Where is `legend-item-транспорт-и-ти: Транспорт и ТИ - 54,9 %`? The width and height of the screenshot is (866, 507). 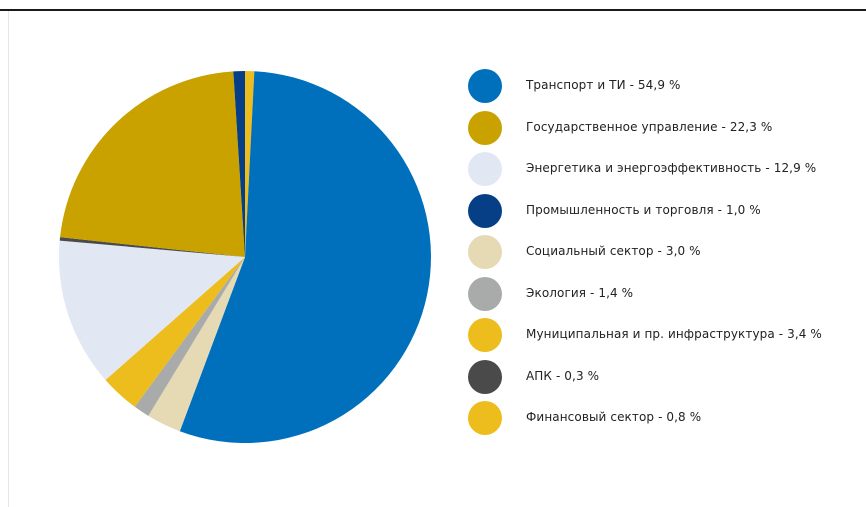
legend-item-транспорт-и-ти: Транспорт и ТИ - 54,9 % is located at coordinates (663, 86).